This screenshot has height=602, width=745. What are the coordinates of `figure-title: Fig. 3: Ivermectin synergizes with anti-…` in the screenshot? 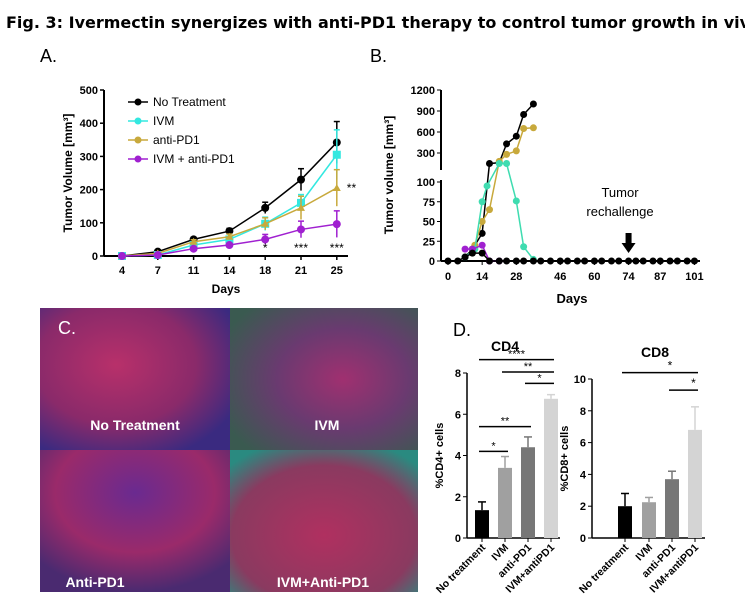 It's located at (375, 22).